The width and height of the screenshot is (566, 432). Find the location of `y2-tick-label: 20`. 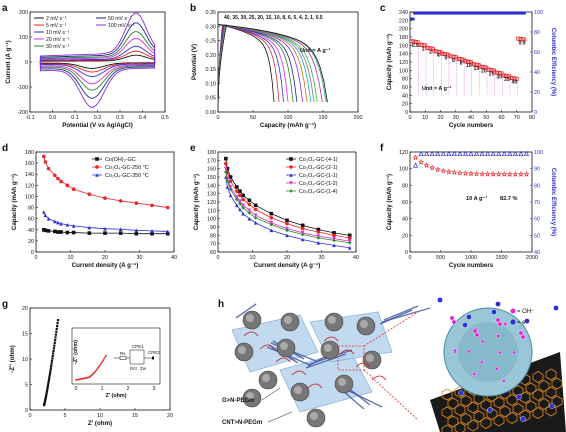

y2-tick-label: 20 is located at coordinates (537, 93).